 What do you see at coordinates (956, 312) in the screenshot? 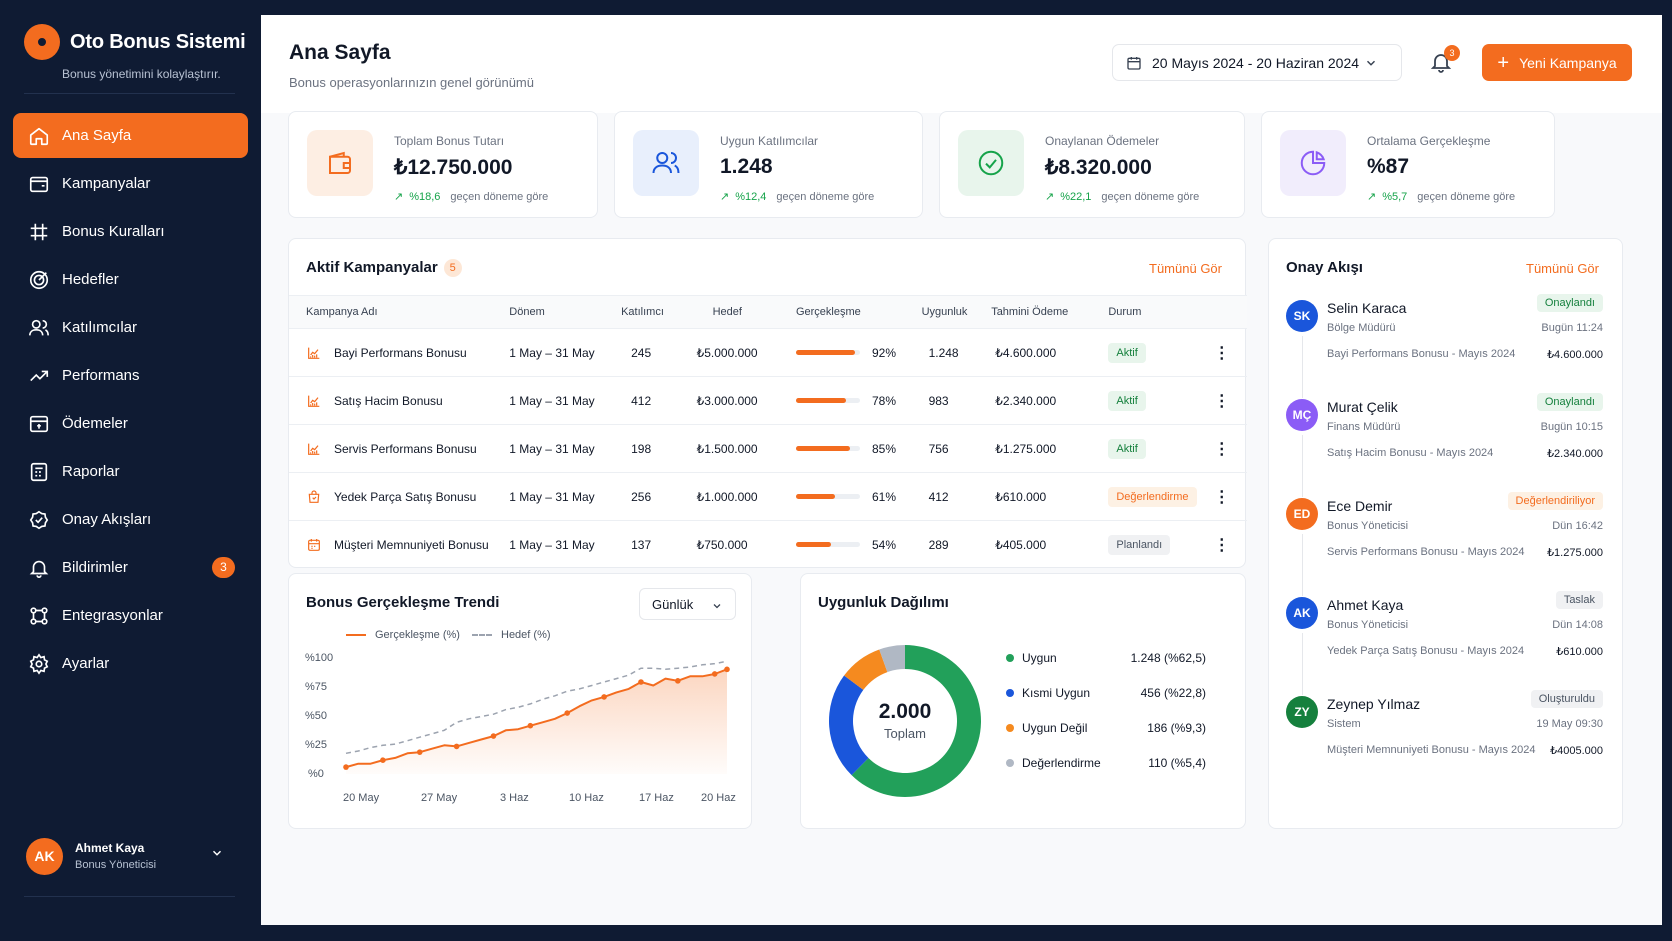
I see `column-header: Uygunluk` at bounding box center [956, 312].